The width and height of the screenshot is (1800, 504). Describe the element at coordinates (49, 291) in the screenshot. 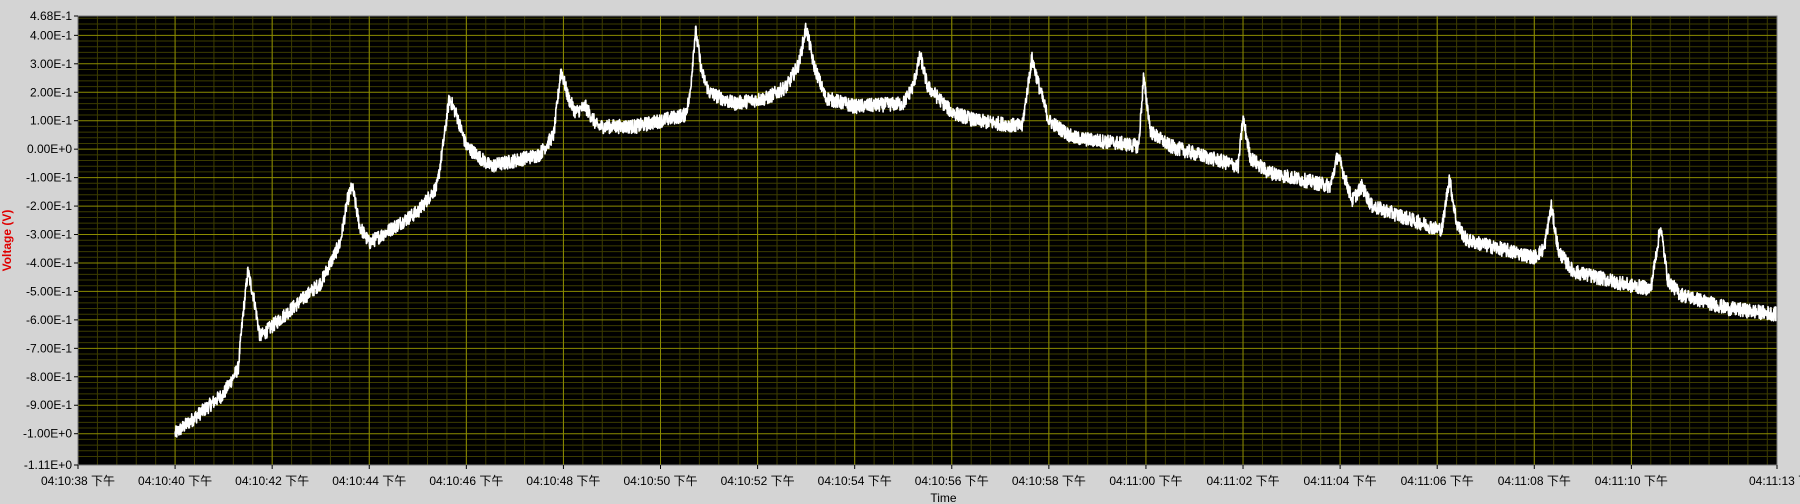

I see `y-tick-label: -5.00E-1` at that location.